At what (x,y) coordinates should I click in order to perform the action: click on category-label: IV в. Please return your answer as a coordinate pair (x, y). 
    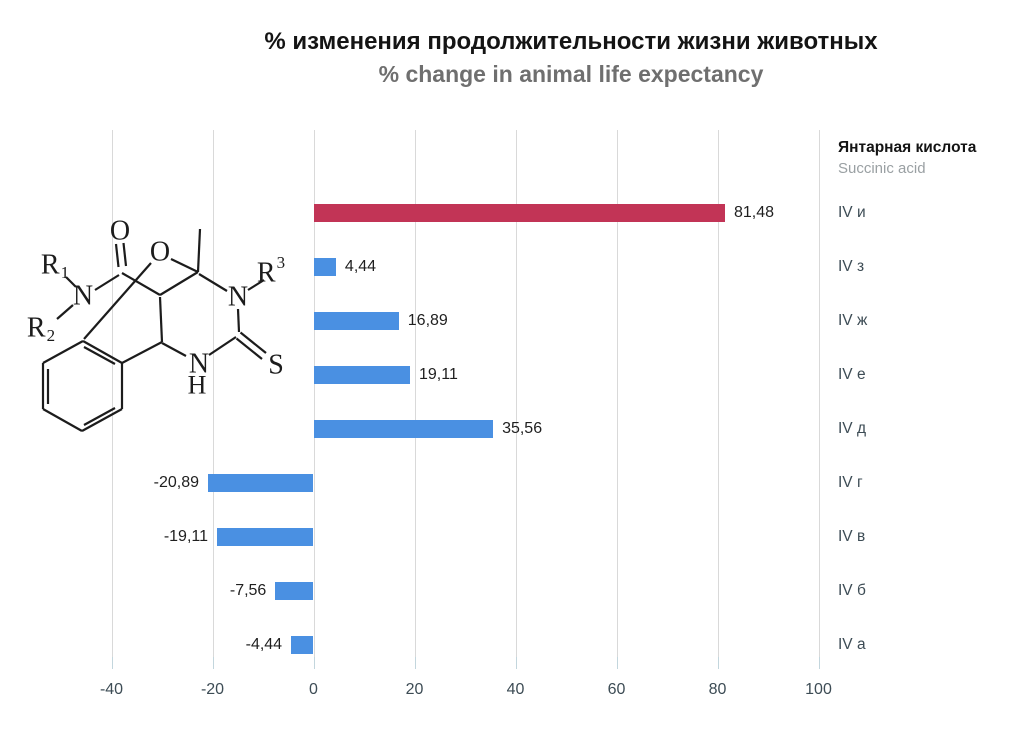
    Looking at the image, I should click on (852, 536).